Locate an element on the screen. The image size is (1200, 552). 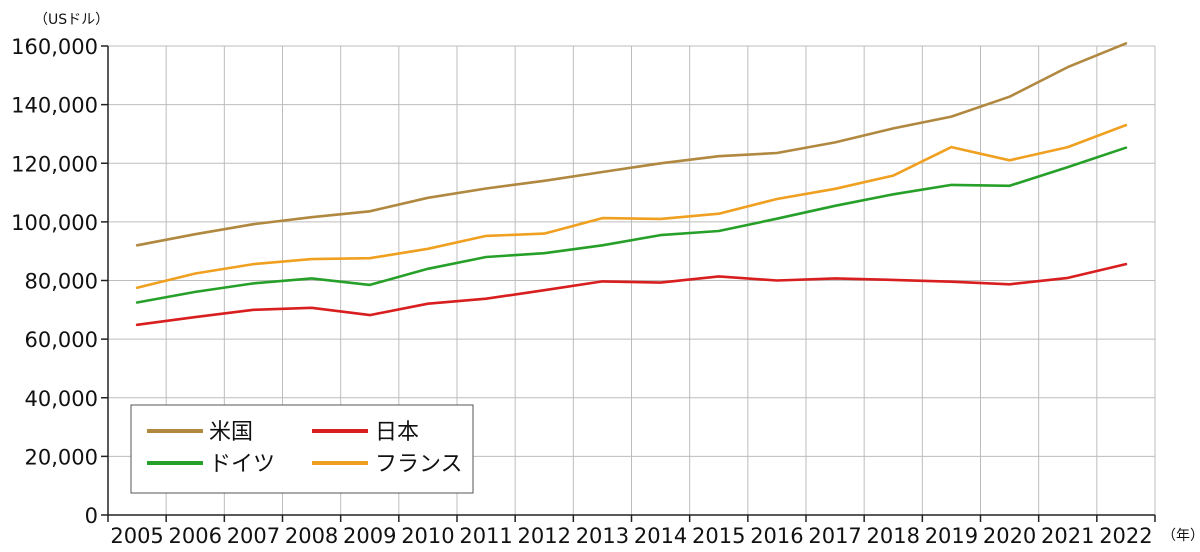
legend-item-usa: 米国 is located at coordinates (200, 432).